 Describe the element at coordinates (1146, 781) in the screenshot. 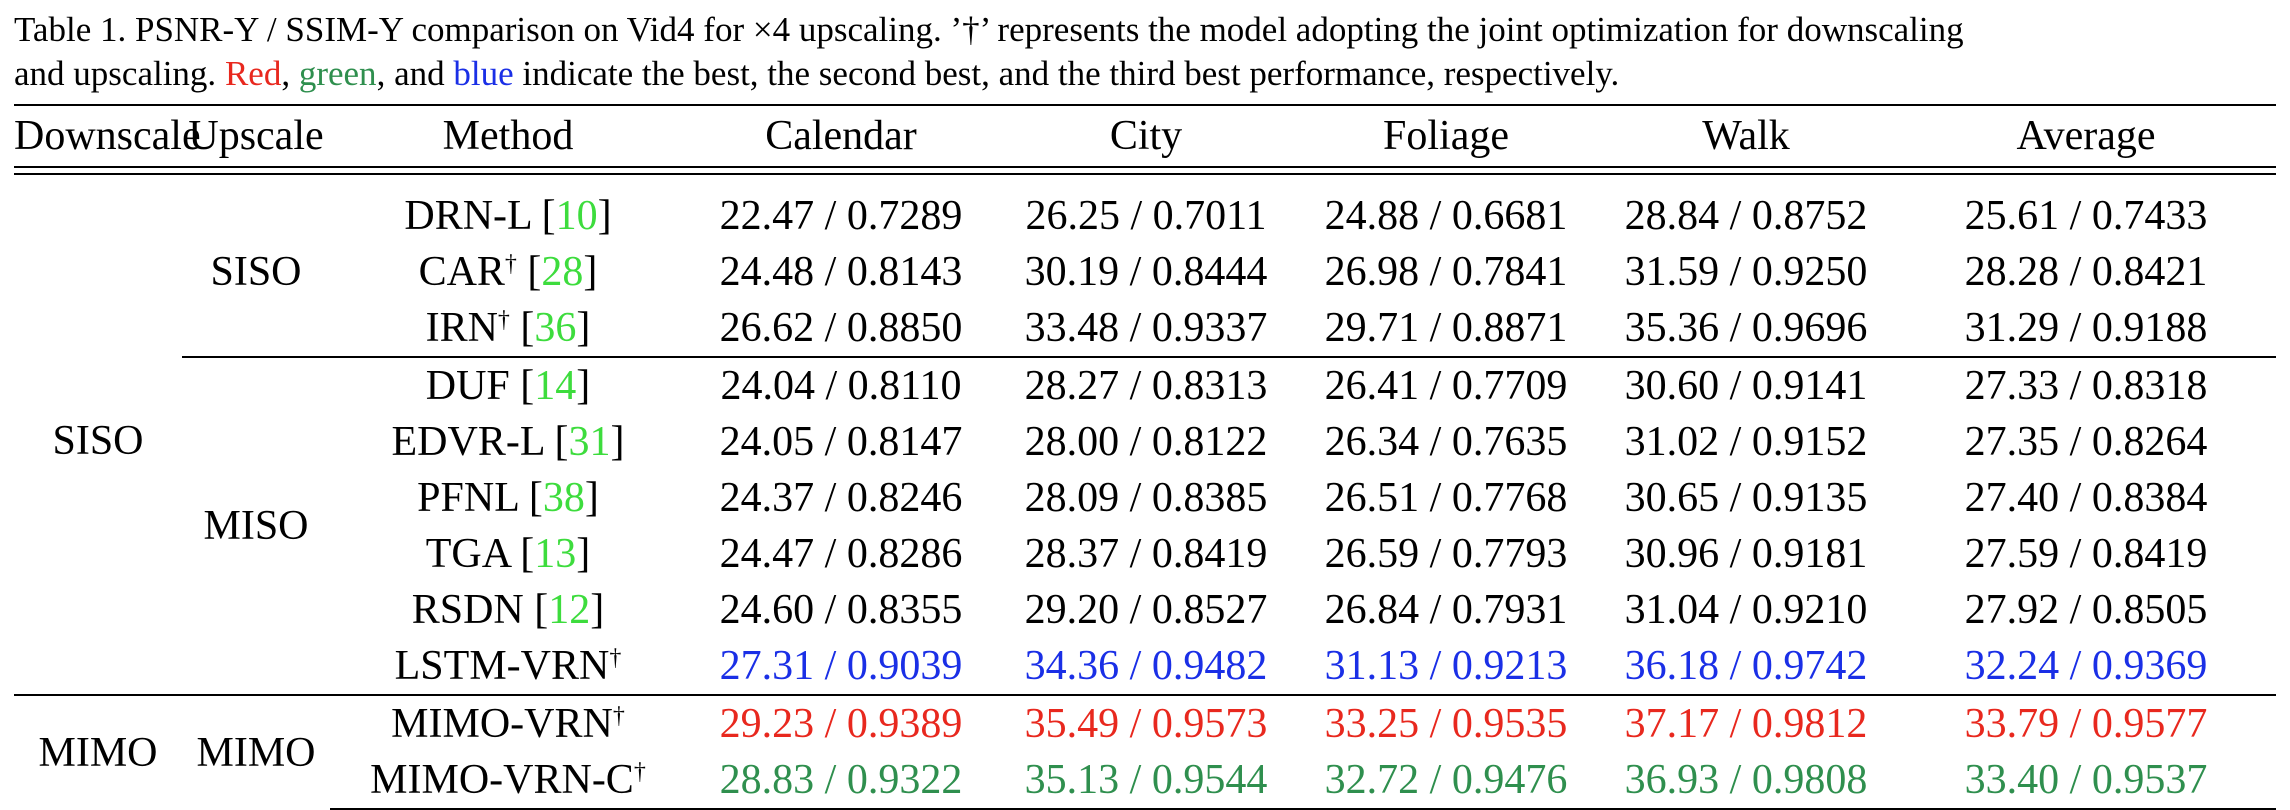

I see `value-cell-city: 35.13 / 0.9544` at that location.